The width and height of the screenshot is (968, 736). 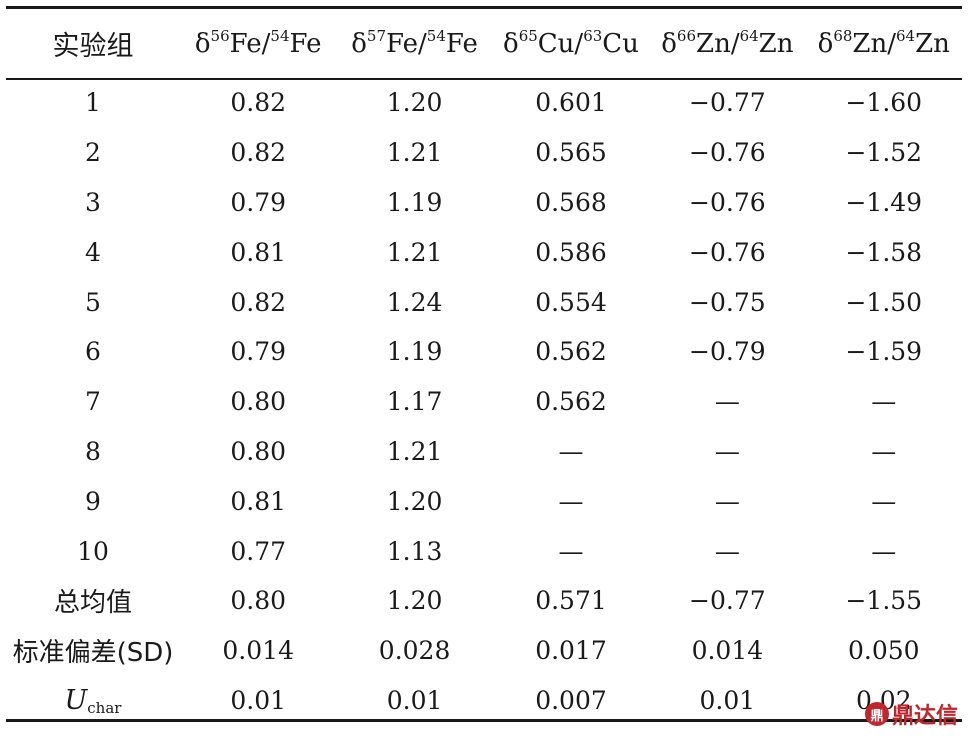 What do you see at coordinates (414, 651) in the screenshot?
I see `table-cell: 0.028` at bounding box center [414, 651].